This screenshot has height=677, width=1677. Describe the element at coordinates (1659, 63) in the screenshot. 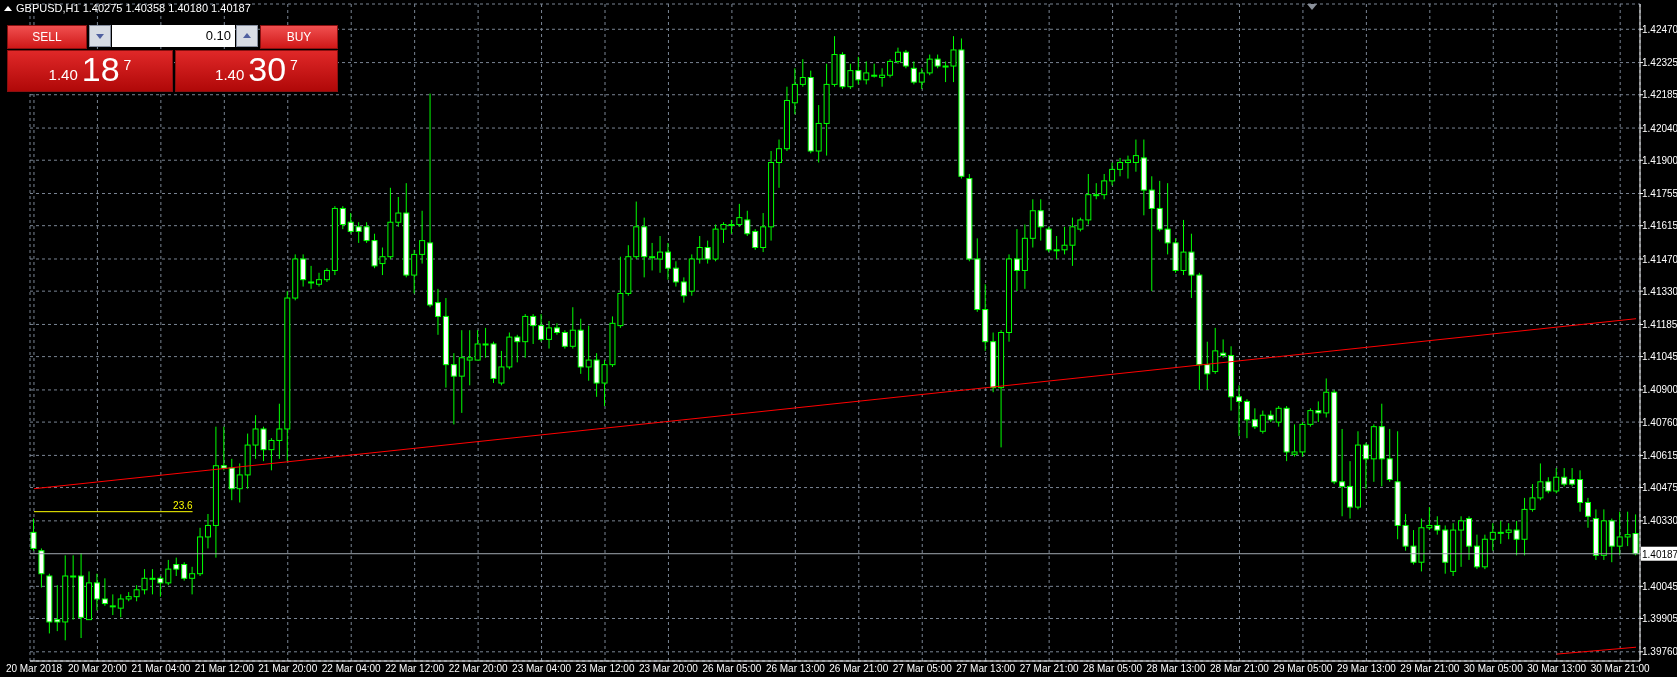

I see `y-tick-label: 1.42325` at that location.